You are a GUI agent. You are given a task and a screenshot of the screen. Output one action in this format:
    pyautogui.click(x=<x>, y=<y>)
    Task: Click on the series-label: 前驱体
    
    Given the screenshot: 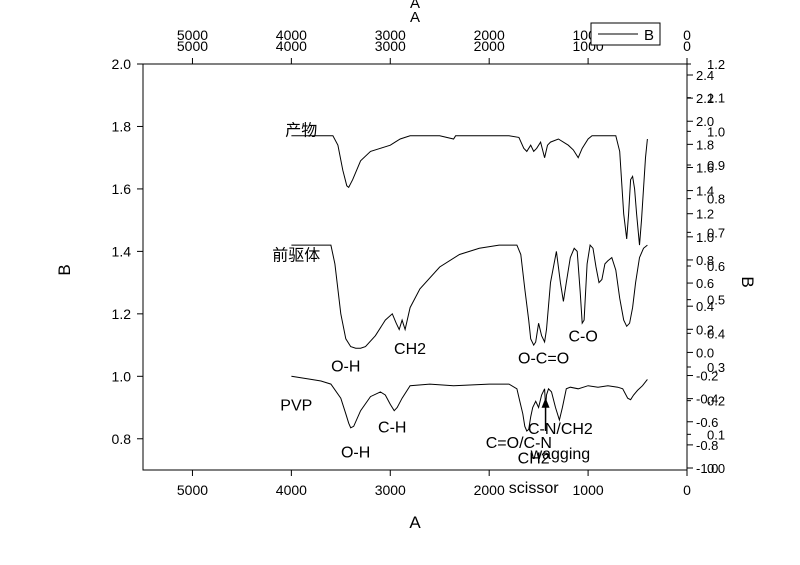 What is the action you would take?
    pyautogui.click(x=296, y=255)
    